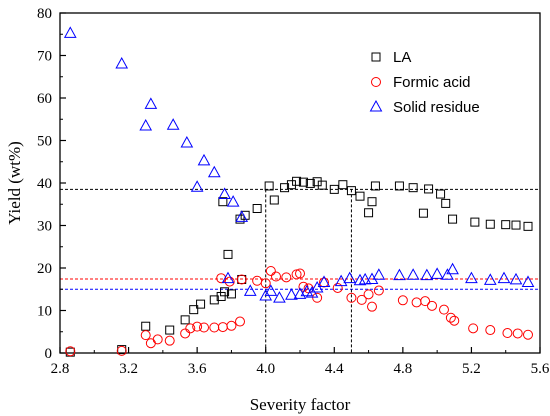 The image size is (550, 416). Describe the element at coordinates (44, 269) in the screenshot. I see `y-tick-label: 20` at that location.